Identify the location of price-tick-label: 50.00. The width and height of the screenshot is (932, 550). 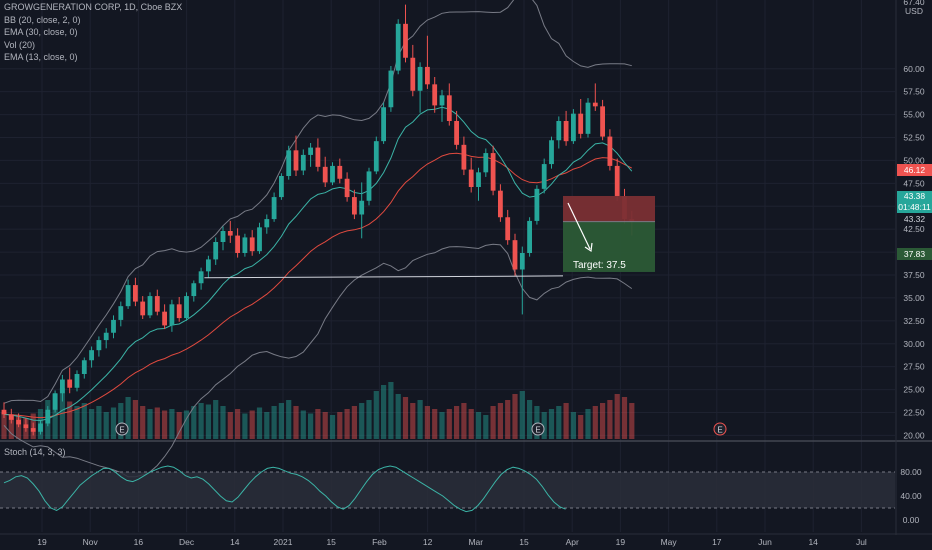
(914, 160).